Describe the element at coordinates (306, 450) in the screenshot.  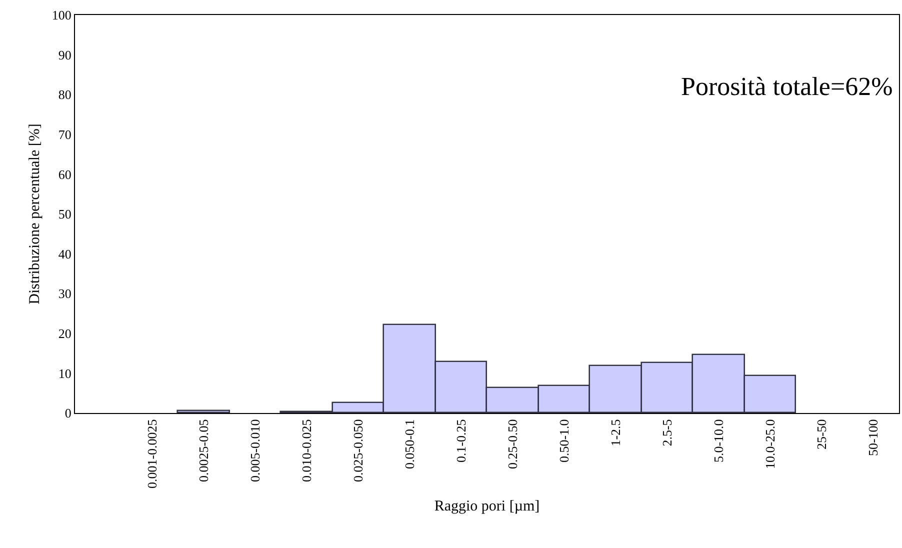
I see `x-tick-label: 0.010-0.025` at that location.